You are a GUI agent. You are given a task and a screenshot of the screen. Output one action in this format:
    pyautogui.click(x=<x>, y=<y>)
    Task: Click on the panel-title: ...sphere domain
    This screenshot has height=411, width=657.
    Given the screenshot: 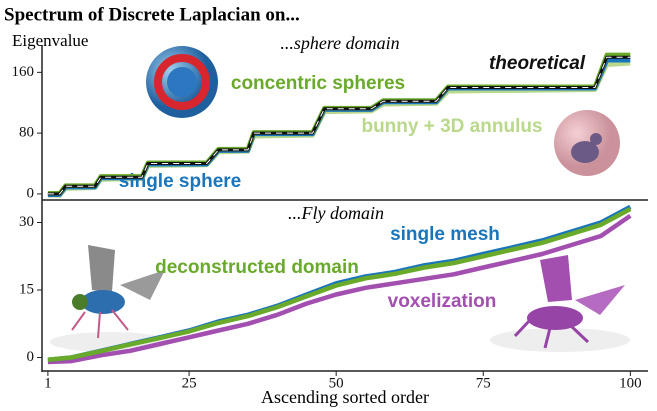 What is the action you would take?
    pyautogui.click(x=339, y=43)
    